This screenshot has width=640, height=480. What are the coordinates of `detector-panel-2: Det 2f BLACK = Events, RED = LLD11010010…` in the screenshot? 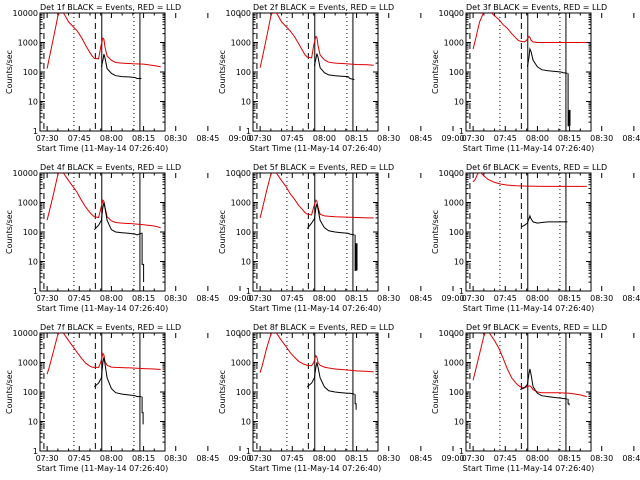 It's located at (341, 78).